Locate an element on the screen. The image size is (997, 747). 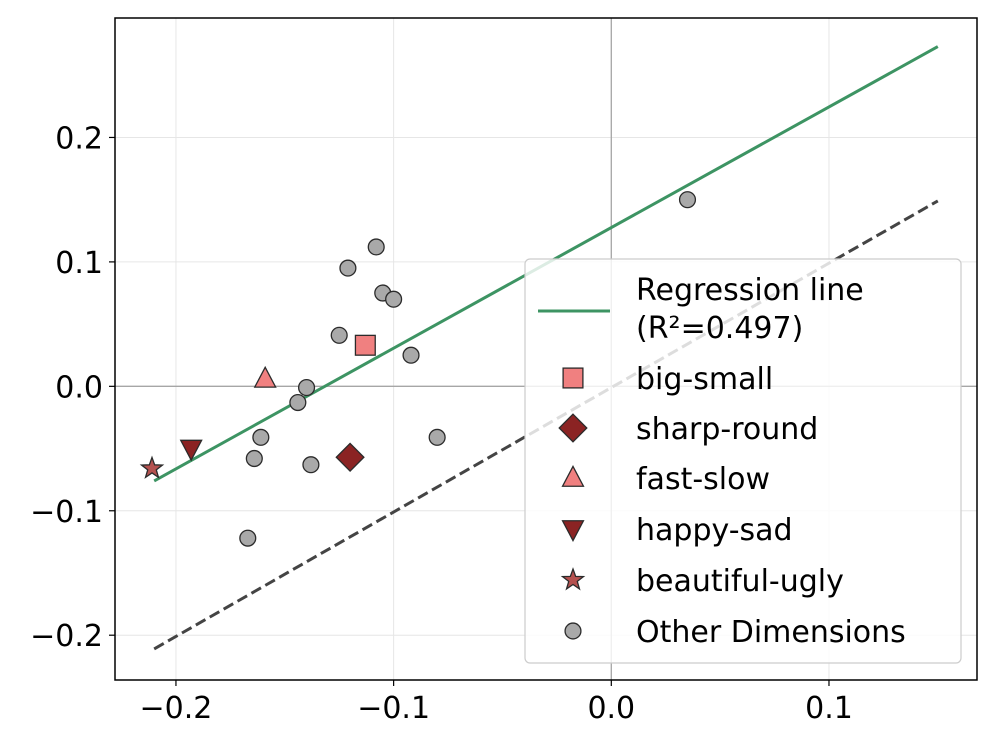
y-tick-label: −0.1 is located at coordinates (66, 512).